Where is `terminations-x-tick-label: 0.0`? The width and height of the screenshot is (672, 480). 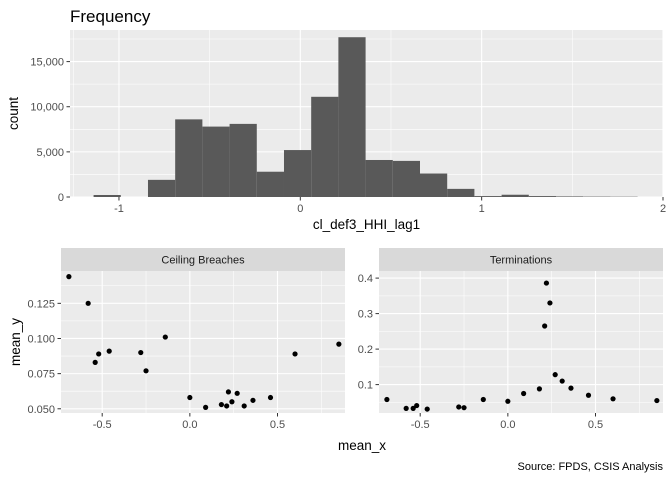
terminations-x-tick-label: 0.0 is located at coordinates (507, 425).